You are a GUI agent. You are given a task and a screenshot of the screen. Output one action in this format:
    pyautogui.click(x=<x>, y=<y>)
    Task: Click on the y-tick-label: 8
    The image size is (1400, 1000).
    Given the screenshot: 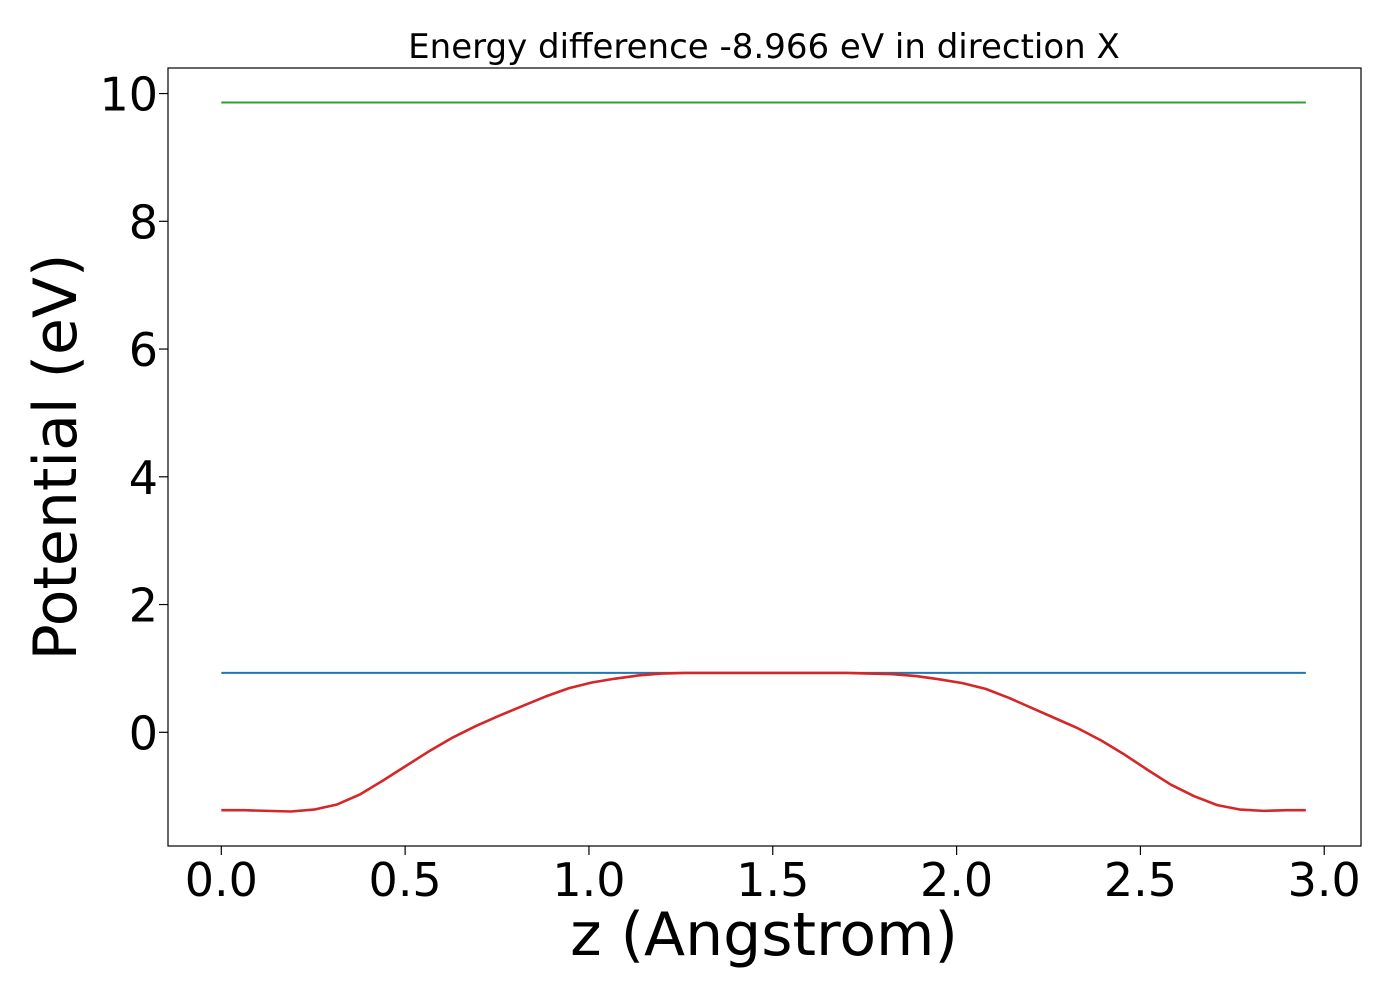 What is the action you would take?
    pyautogui.click(x=143, y=222)
    